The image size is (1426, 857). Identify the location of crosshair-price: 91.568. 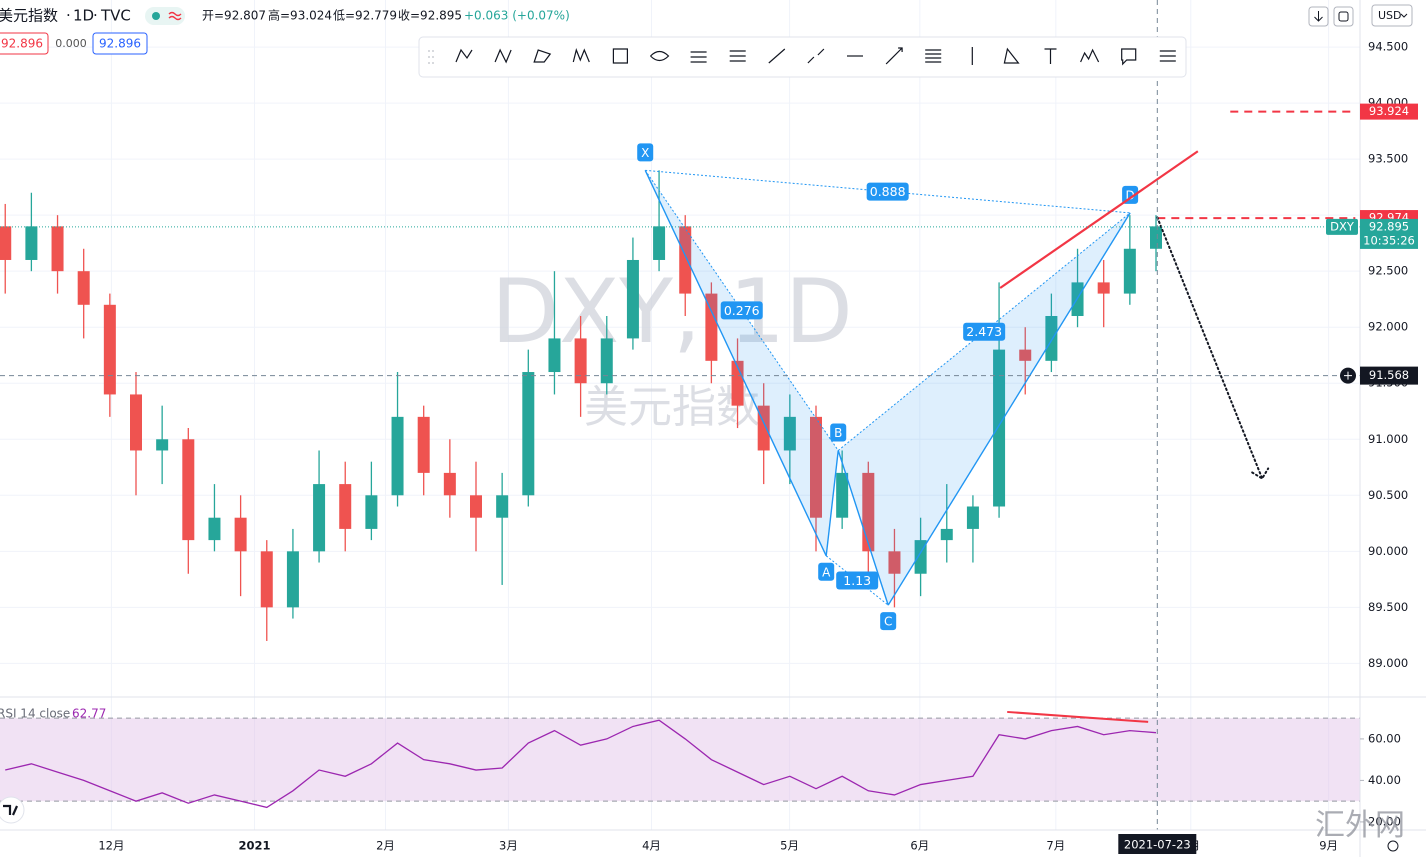
(1389, 375).